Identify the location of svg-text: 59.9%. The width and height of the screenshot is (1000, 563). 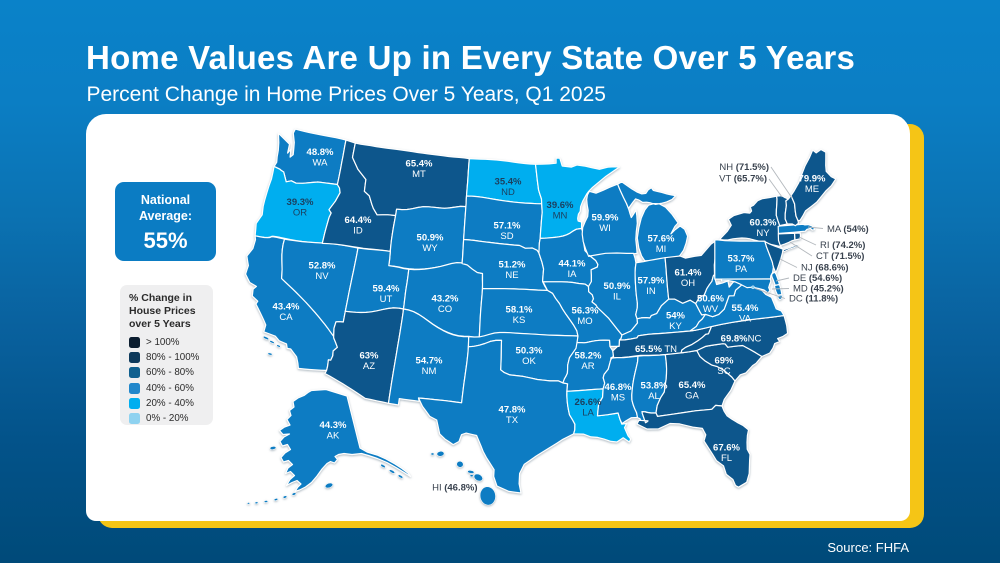
(605, 218).